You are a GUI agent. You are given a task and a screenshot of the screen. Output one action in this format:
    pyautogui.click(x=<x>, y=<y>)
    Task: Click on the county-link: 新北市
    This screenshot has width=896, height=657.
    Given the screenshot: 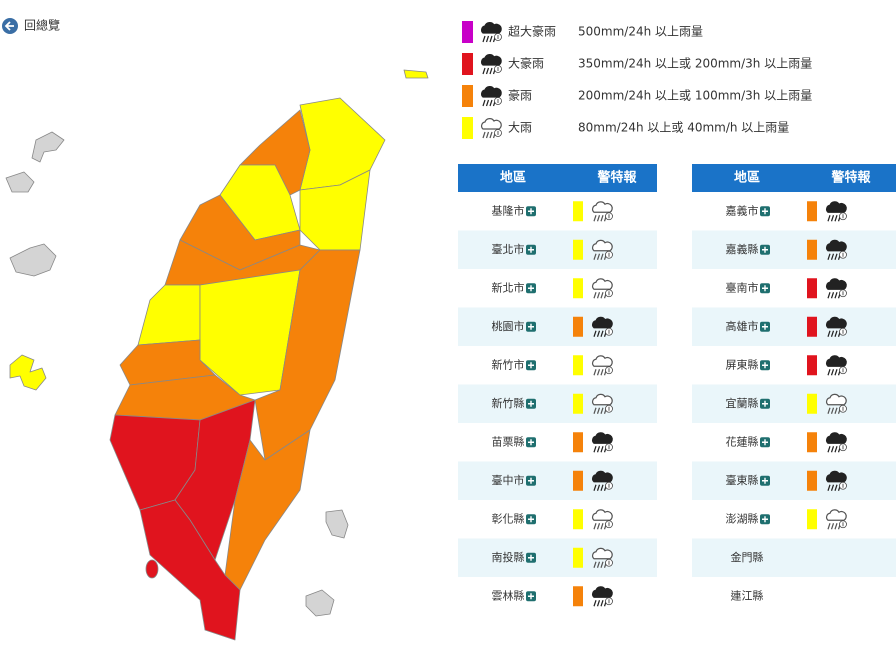 What is the action you would take?
    pyautogui.click(x=514, y=287)
    